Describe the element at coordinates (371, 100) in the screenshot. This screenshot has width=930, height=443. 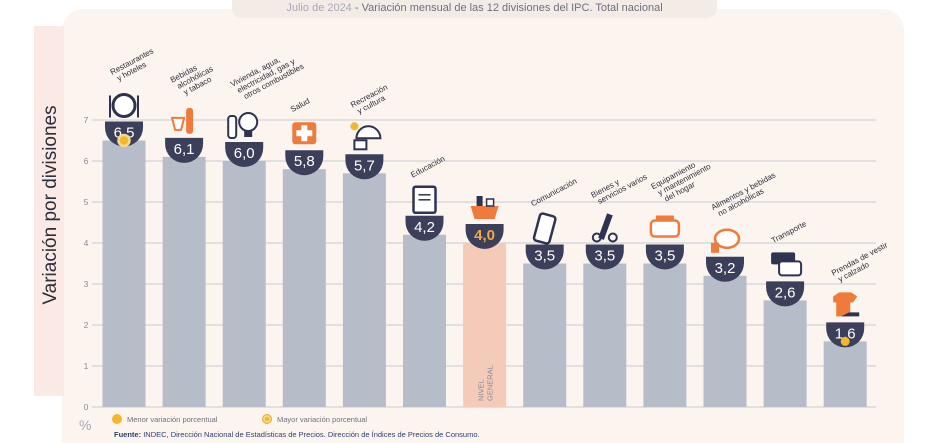
I see `category-label: Recreacióny cultura` at that location.